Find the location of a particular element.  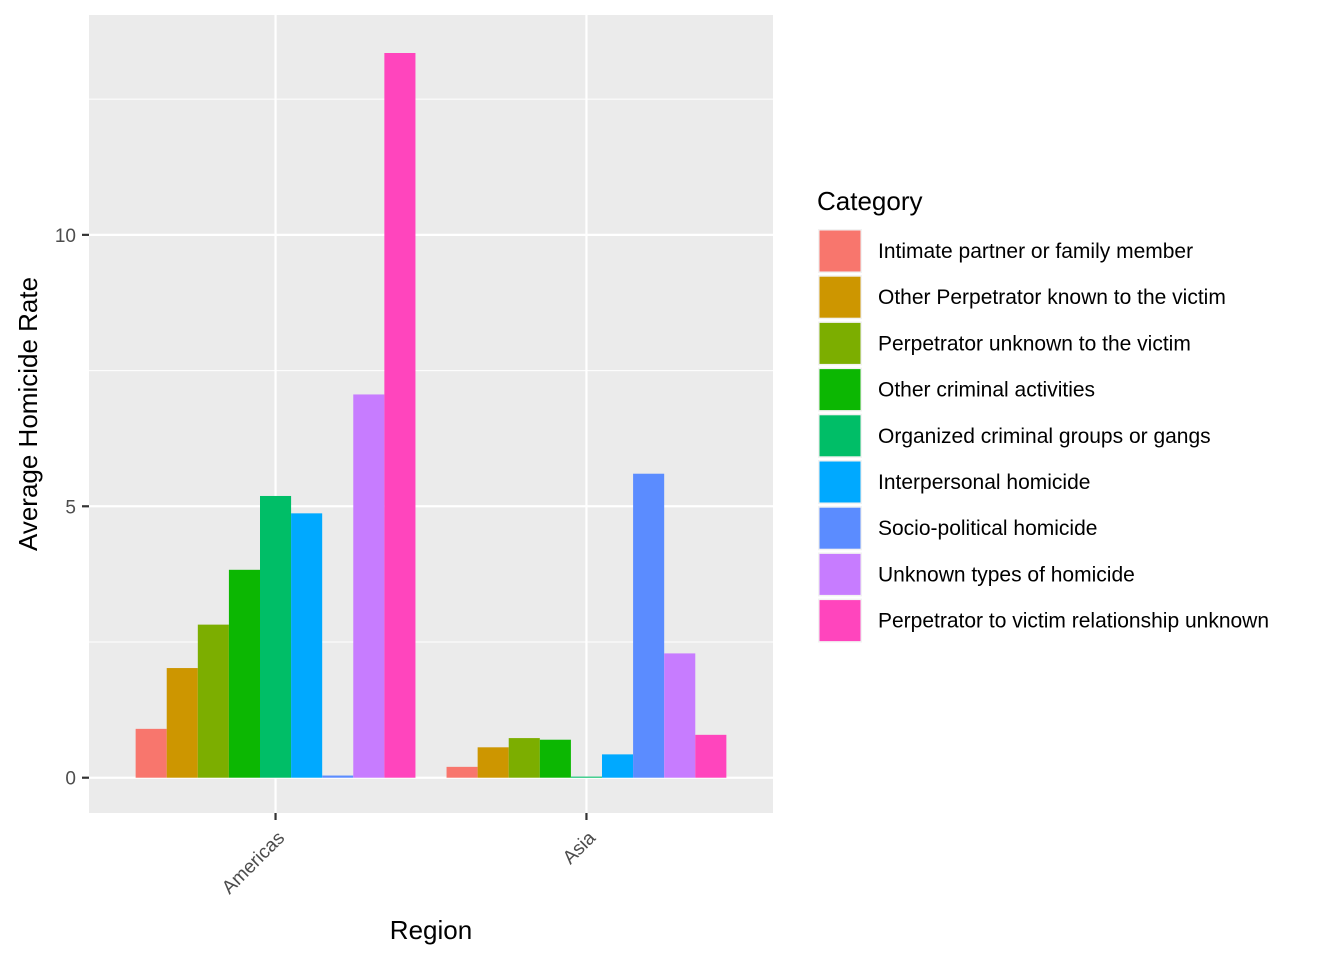

legend-label: Unknown types of homicide is located at coordinates (1006, 574).